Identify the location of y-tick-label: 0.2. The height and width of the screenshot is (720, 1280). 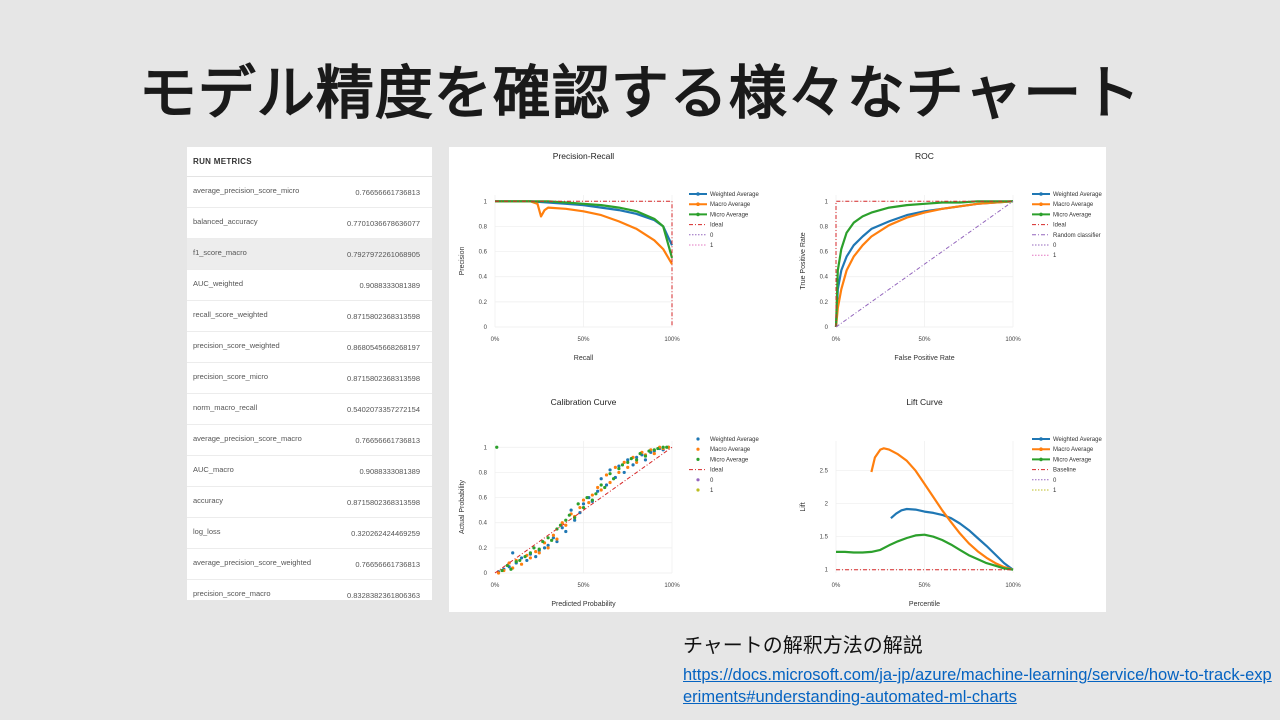
(483, 549).